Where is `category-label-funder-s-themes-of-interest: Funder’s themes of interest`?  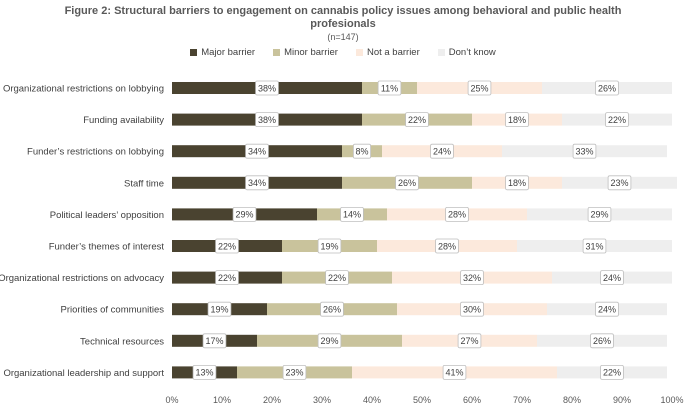
category-label-funder-s-themes-of-interest: Funder’s themes of interest is located at coordinates (107, 247).